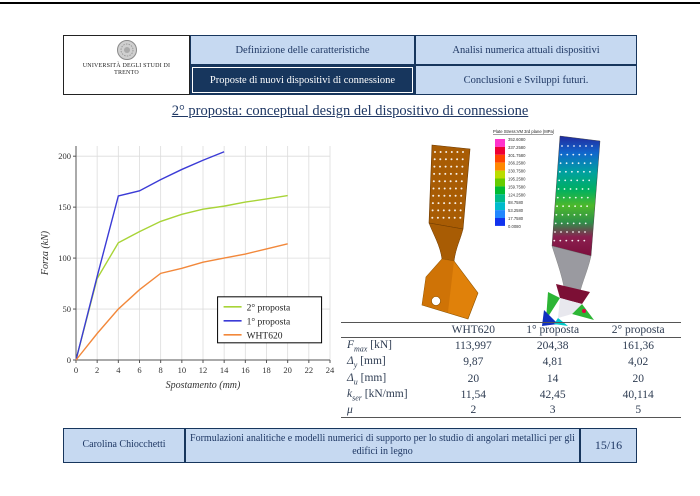 This screenshot has width=700, height=496. What do you see at coordinates (526, 80) in the screenshot?
I see `nav-conclusioni: Conclusioni e Sviluppi futuri.` at bounding box center [526, 80].